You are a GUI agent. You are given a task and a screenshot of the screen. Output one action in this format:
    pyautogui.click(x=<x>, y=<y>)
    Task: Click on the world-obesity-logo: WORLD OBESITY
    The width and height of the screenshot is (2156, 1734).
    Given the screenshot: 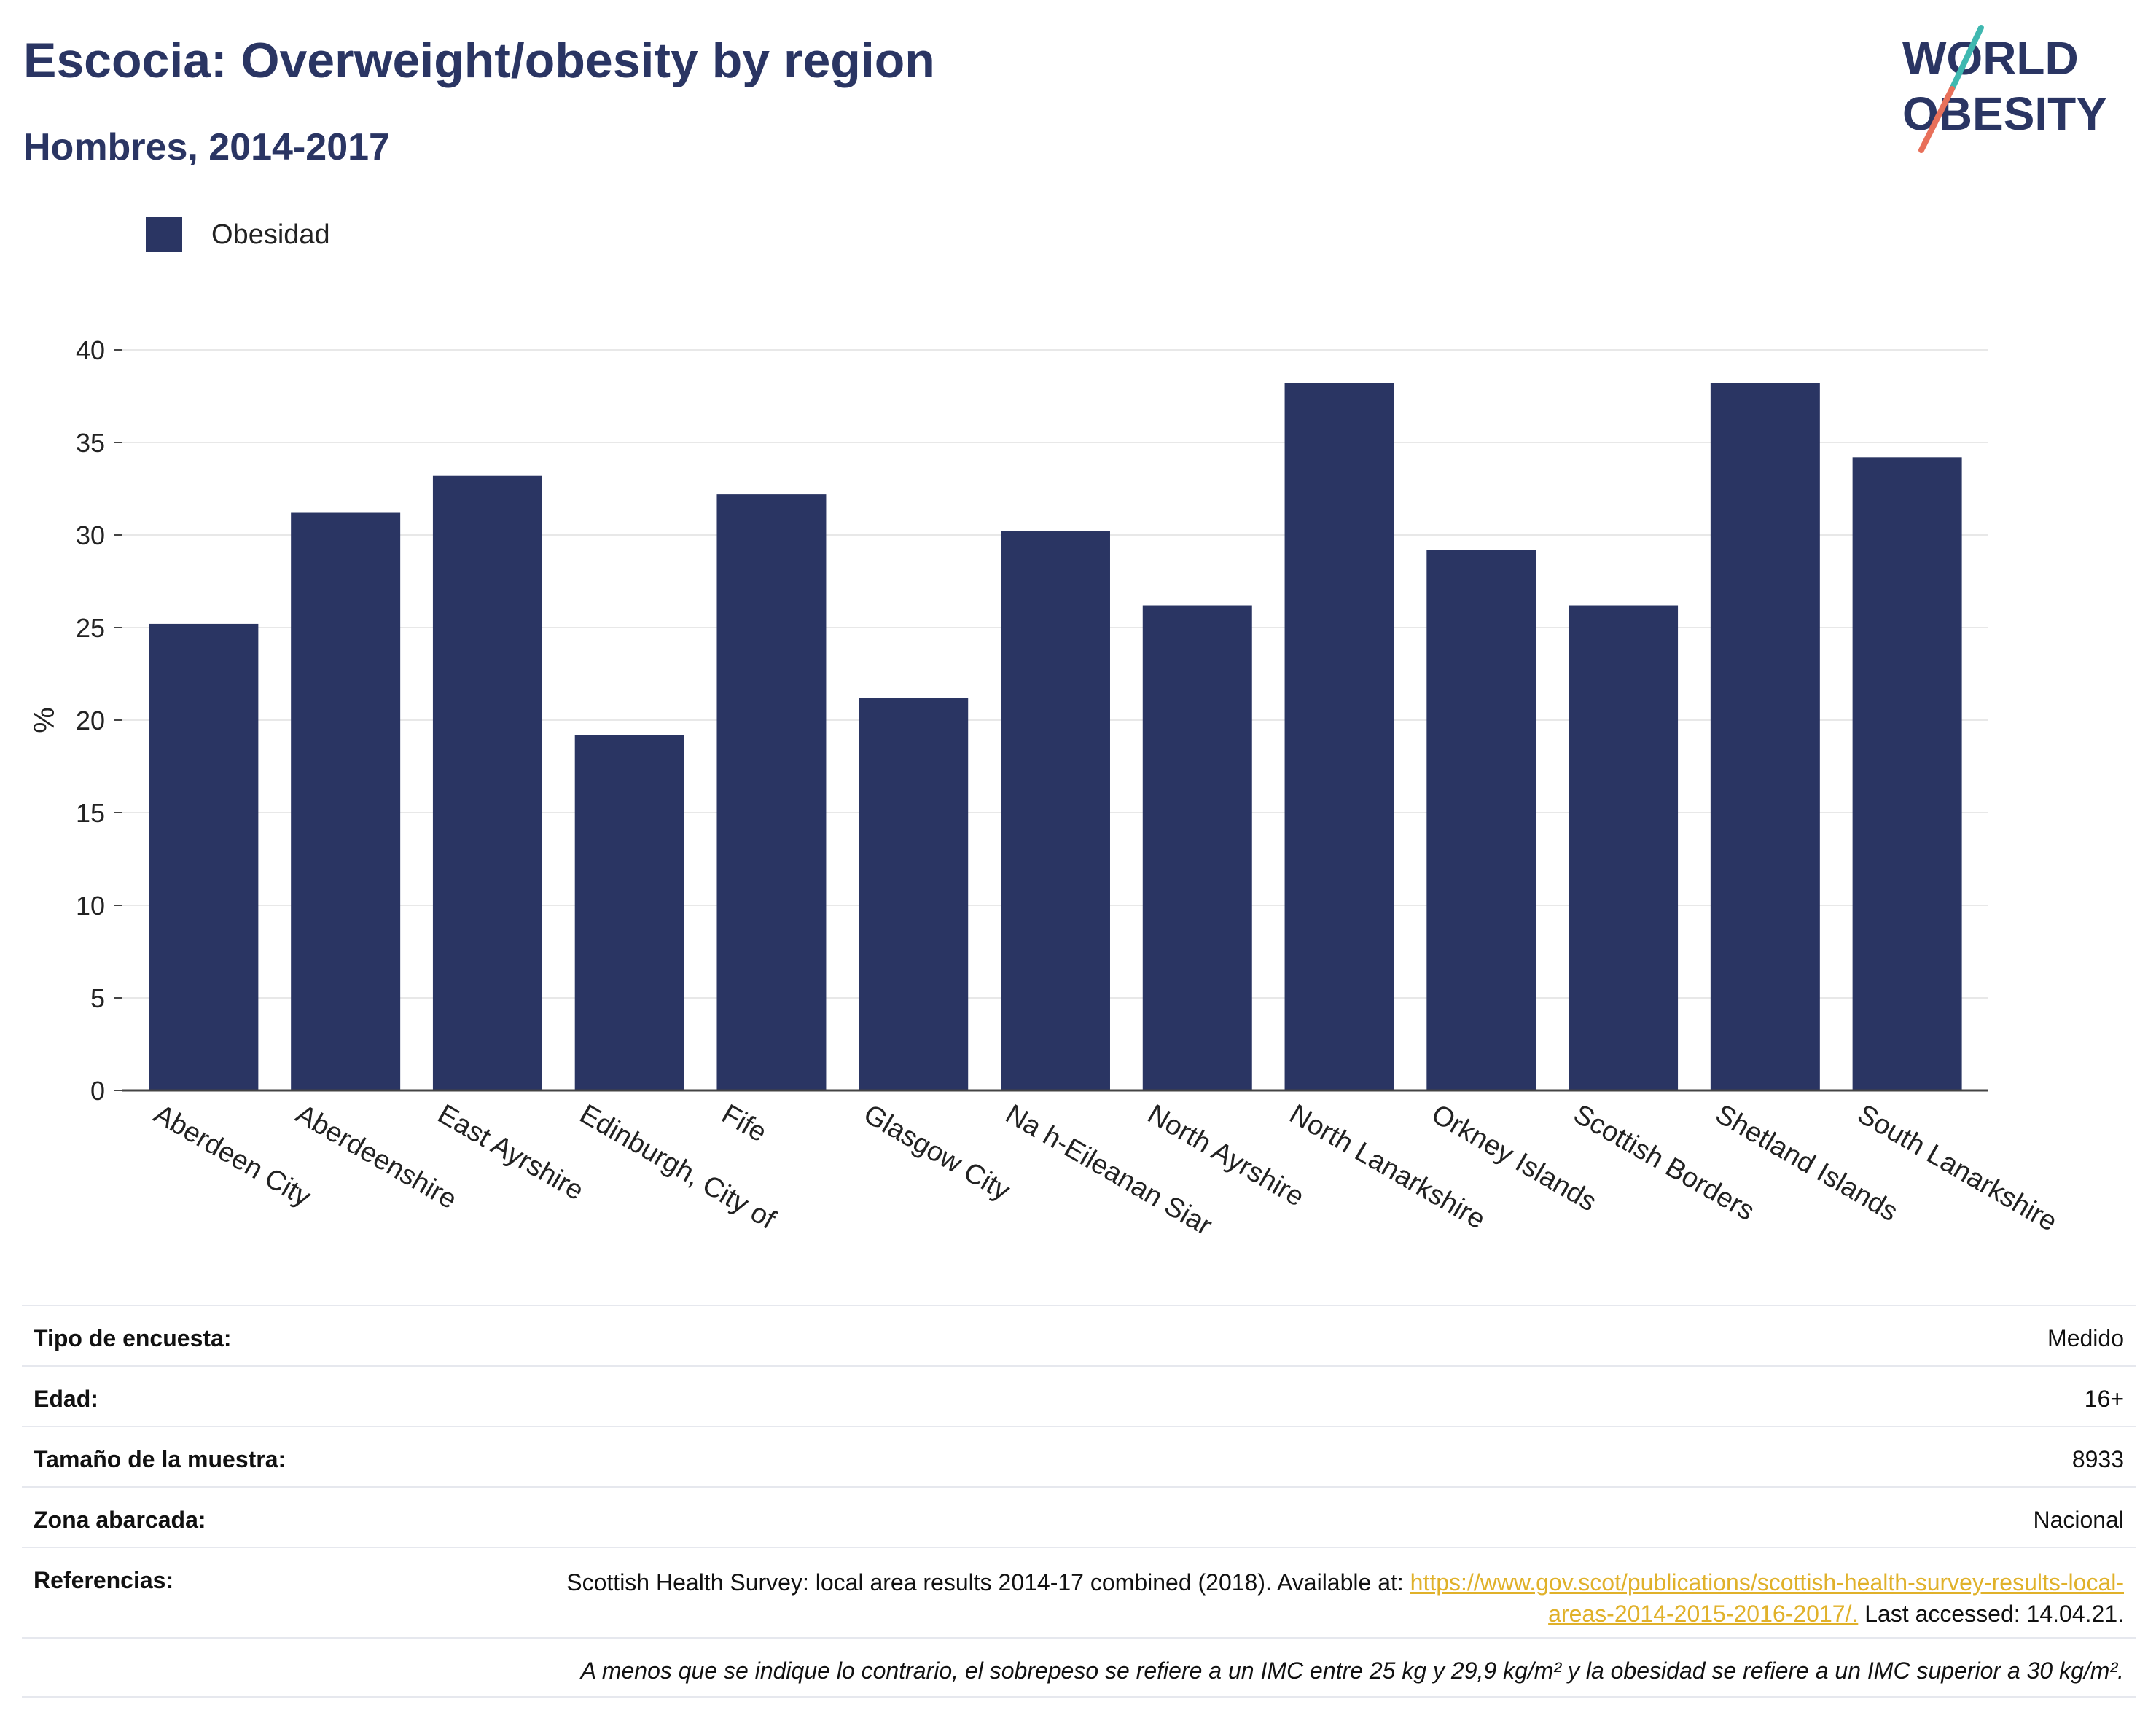 What is the action you would take?
    pyautogui.click(x=2004, y=89)
    